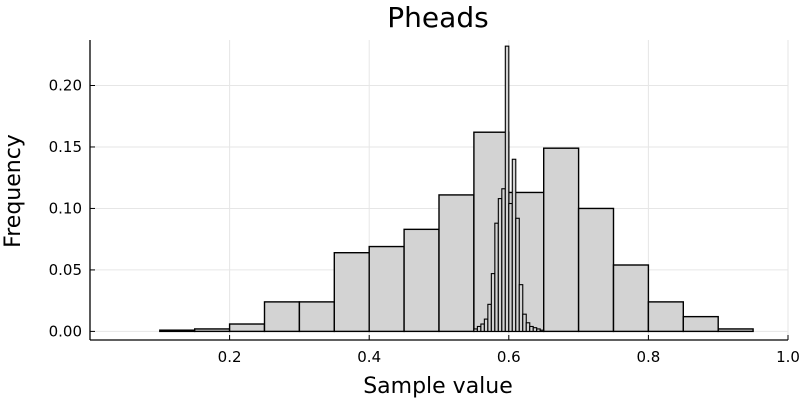 This screenshot has width=800, height=407. What do you see at coordinates (65, 331) in the screenshot?
I see `y-tick-label-0: 0.00` at bounding box center [65, 331].